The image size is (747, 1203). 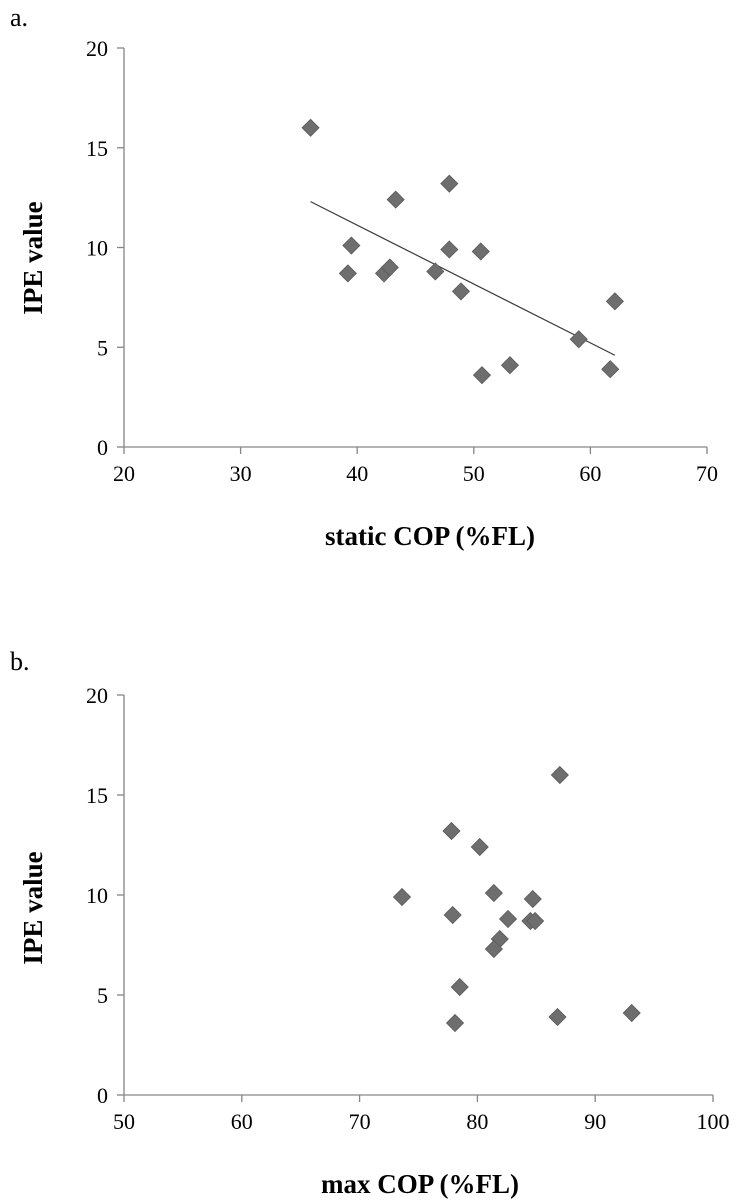 I want to click on panel-a-y-tick-label: 0, so click(x=102, y=447).